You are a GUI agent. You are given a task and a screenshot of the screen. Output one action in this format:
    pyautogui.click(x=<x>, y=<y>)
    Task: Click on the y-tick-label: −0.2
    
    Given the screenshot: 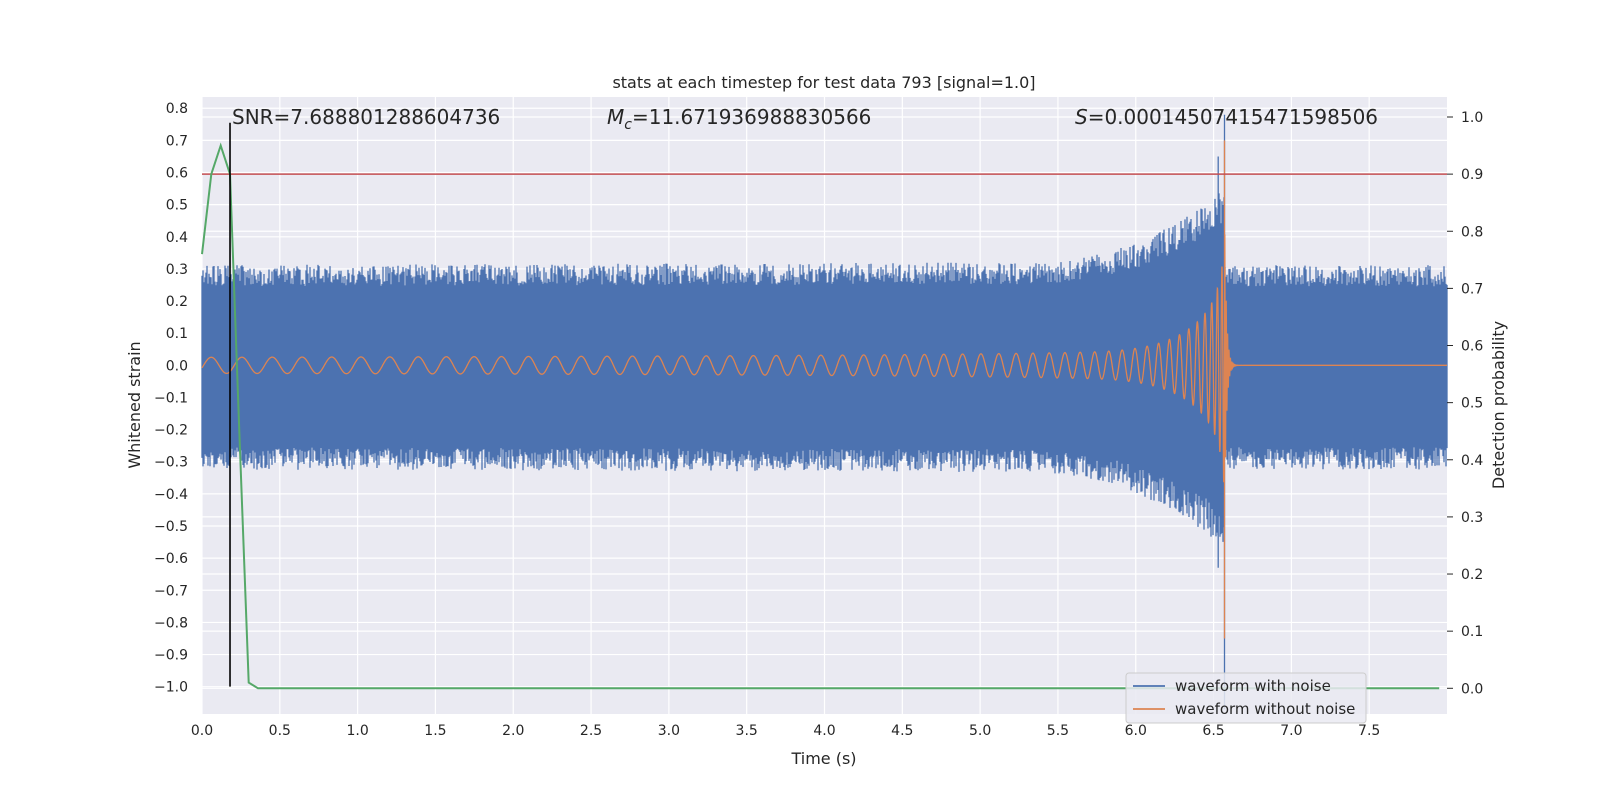 What is the action you would take?
    pyautogui.click(x=171, y=431)
    